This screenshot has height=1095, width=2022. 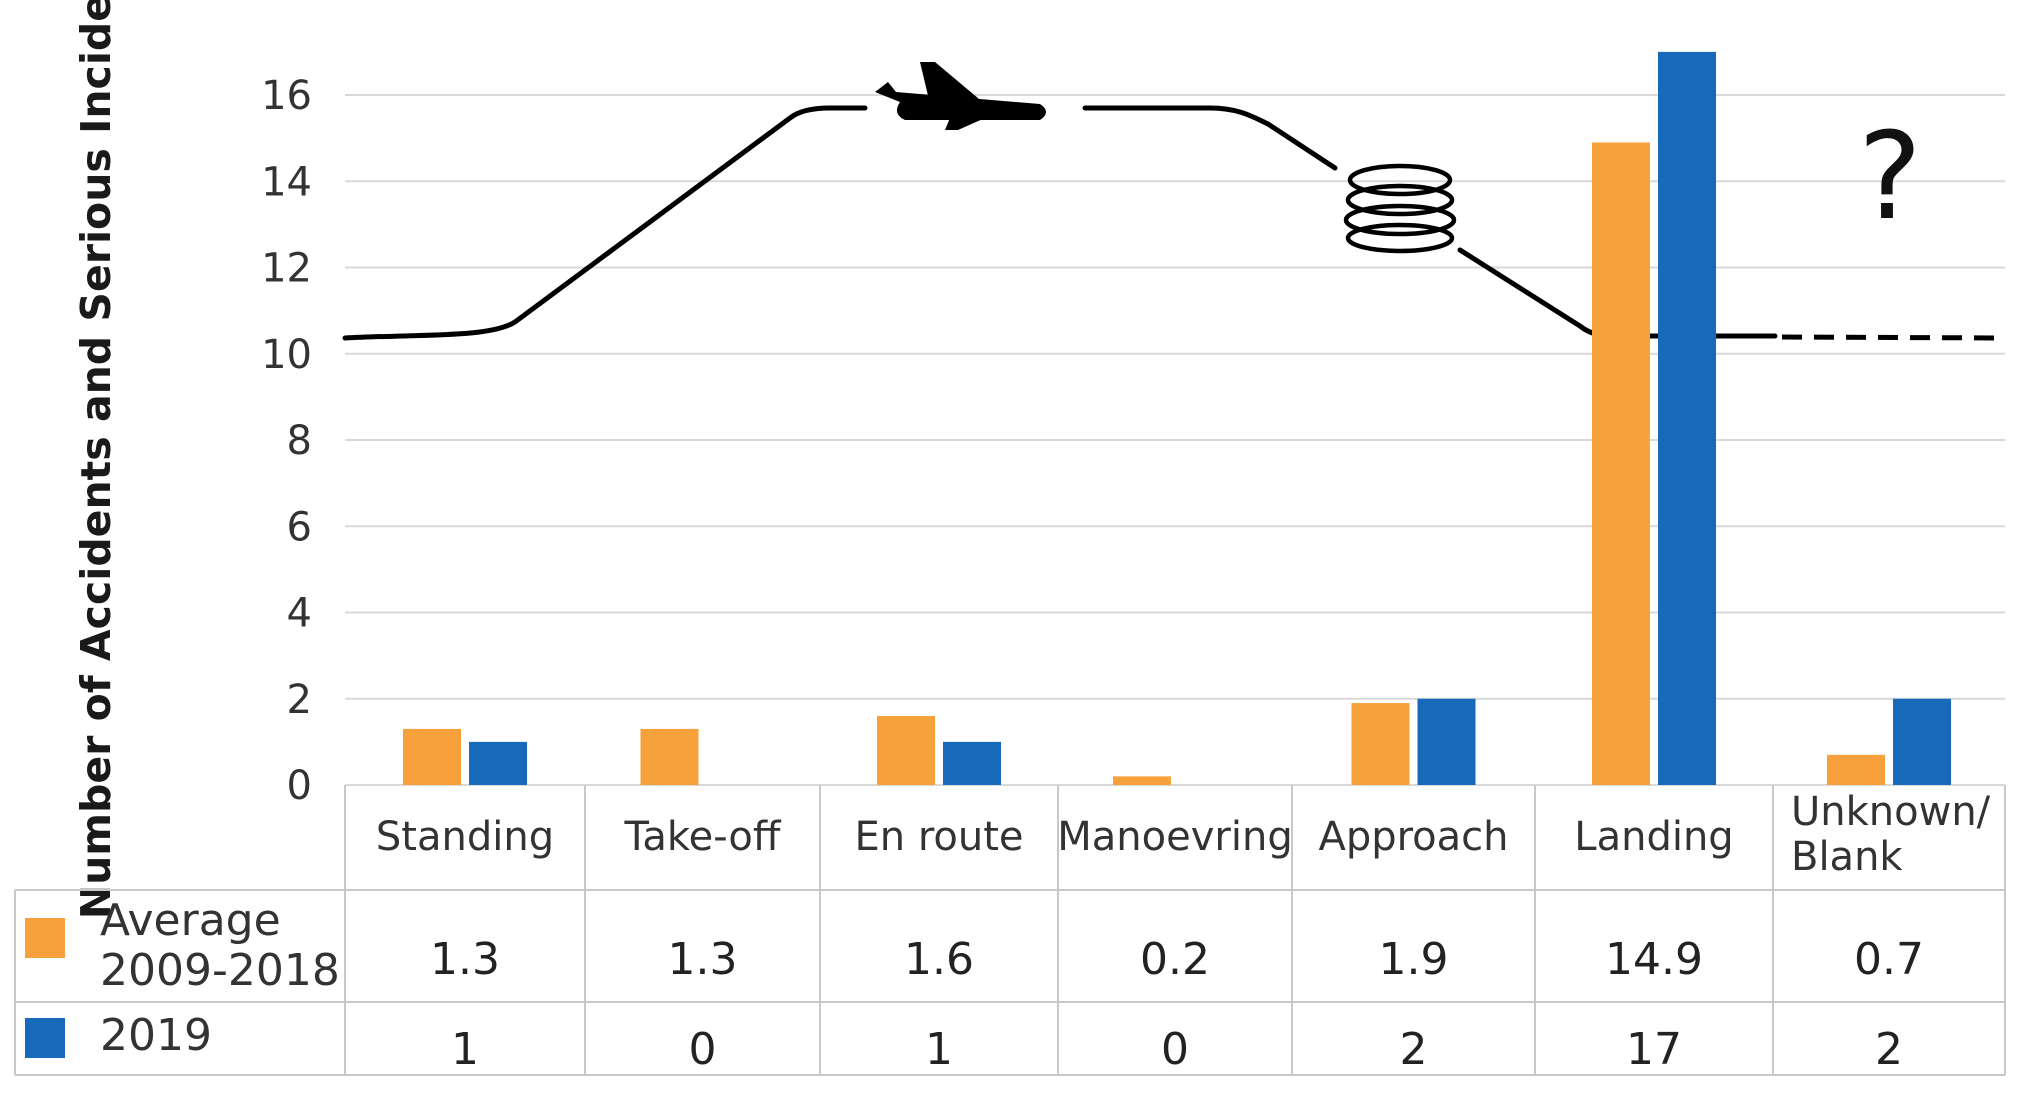 What do you see at coordinates (1175, 959) in the screenshot?
I see `data-label: 0.2` at bounding box center [1175, 959].